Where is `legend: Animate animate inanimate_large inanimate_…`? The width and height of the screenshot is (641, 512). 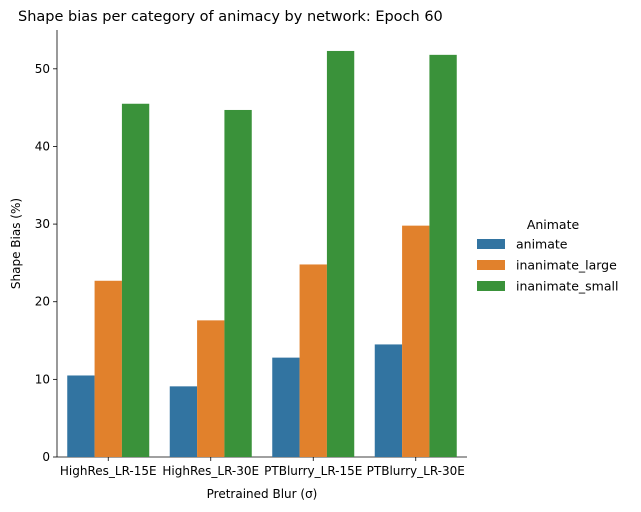
legend: Animate animate inanimate_large inanimate_… is located at coordinates (547, 255).